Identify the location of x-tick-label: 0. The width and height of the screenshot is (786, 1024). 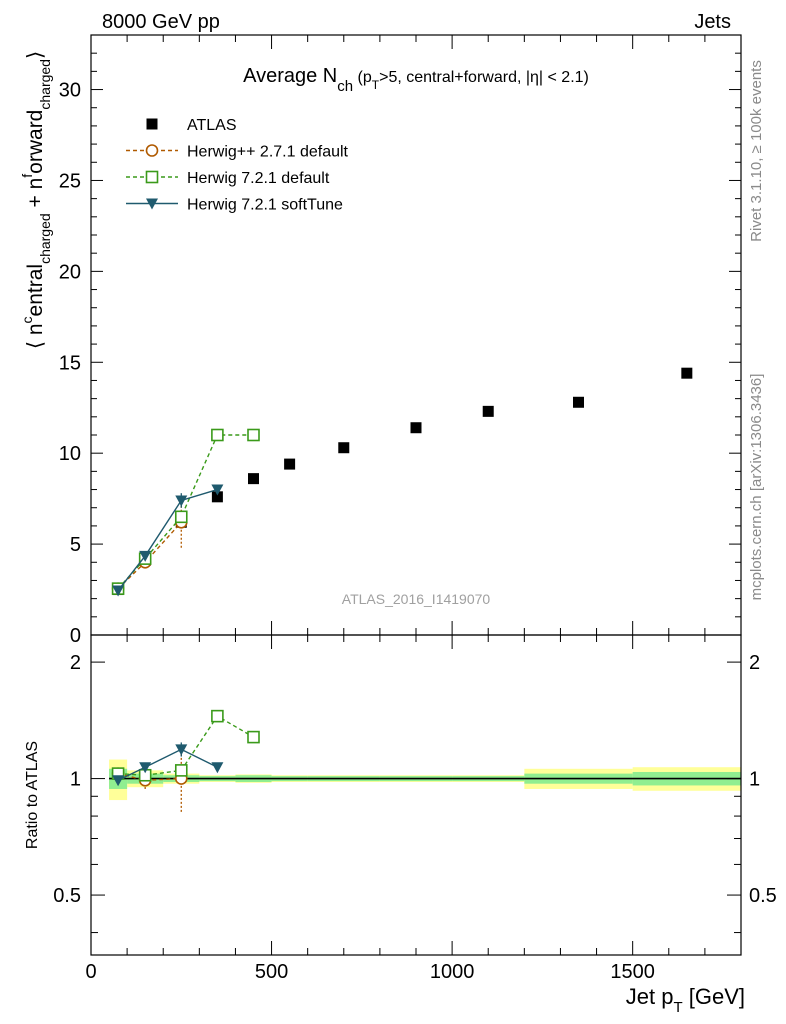
(90, 972).